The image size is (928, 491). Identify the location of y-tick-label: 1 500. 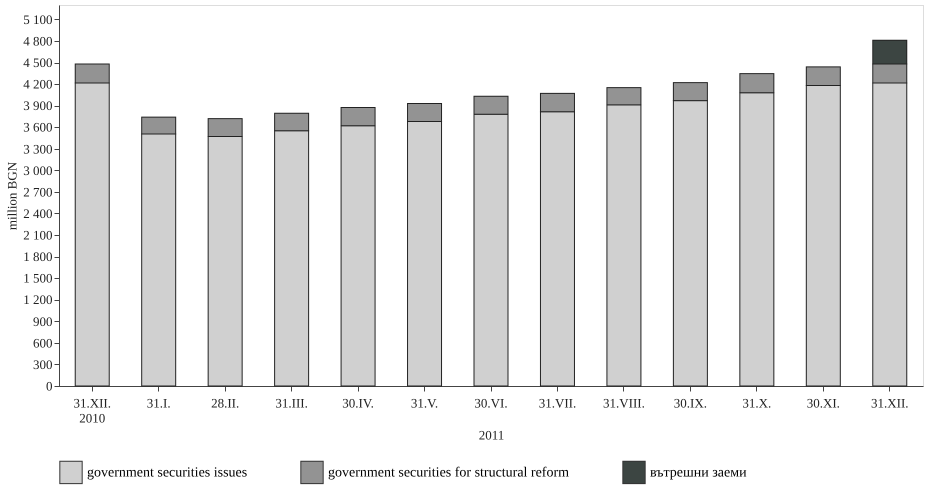
(37, 278).